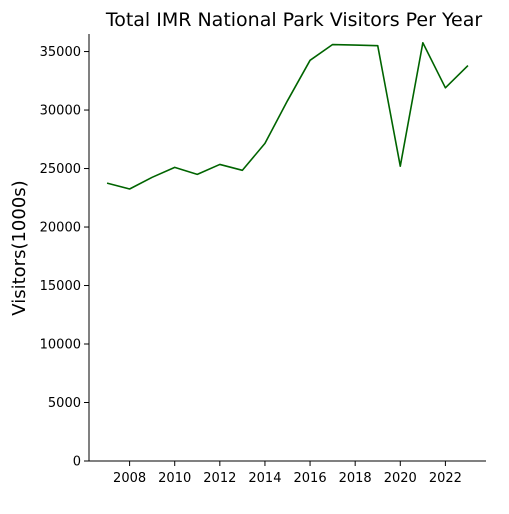  I want to click on y-tick-label: 15000, so click(60, 286).